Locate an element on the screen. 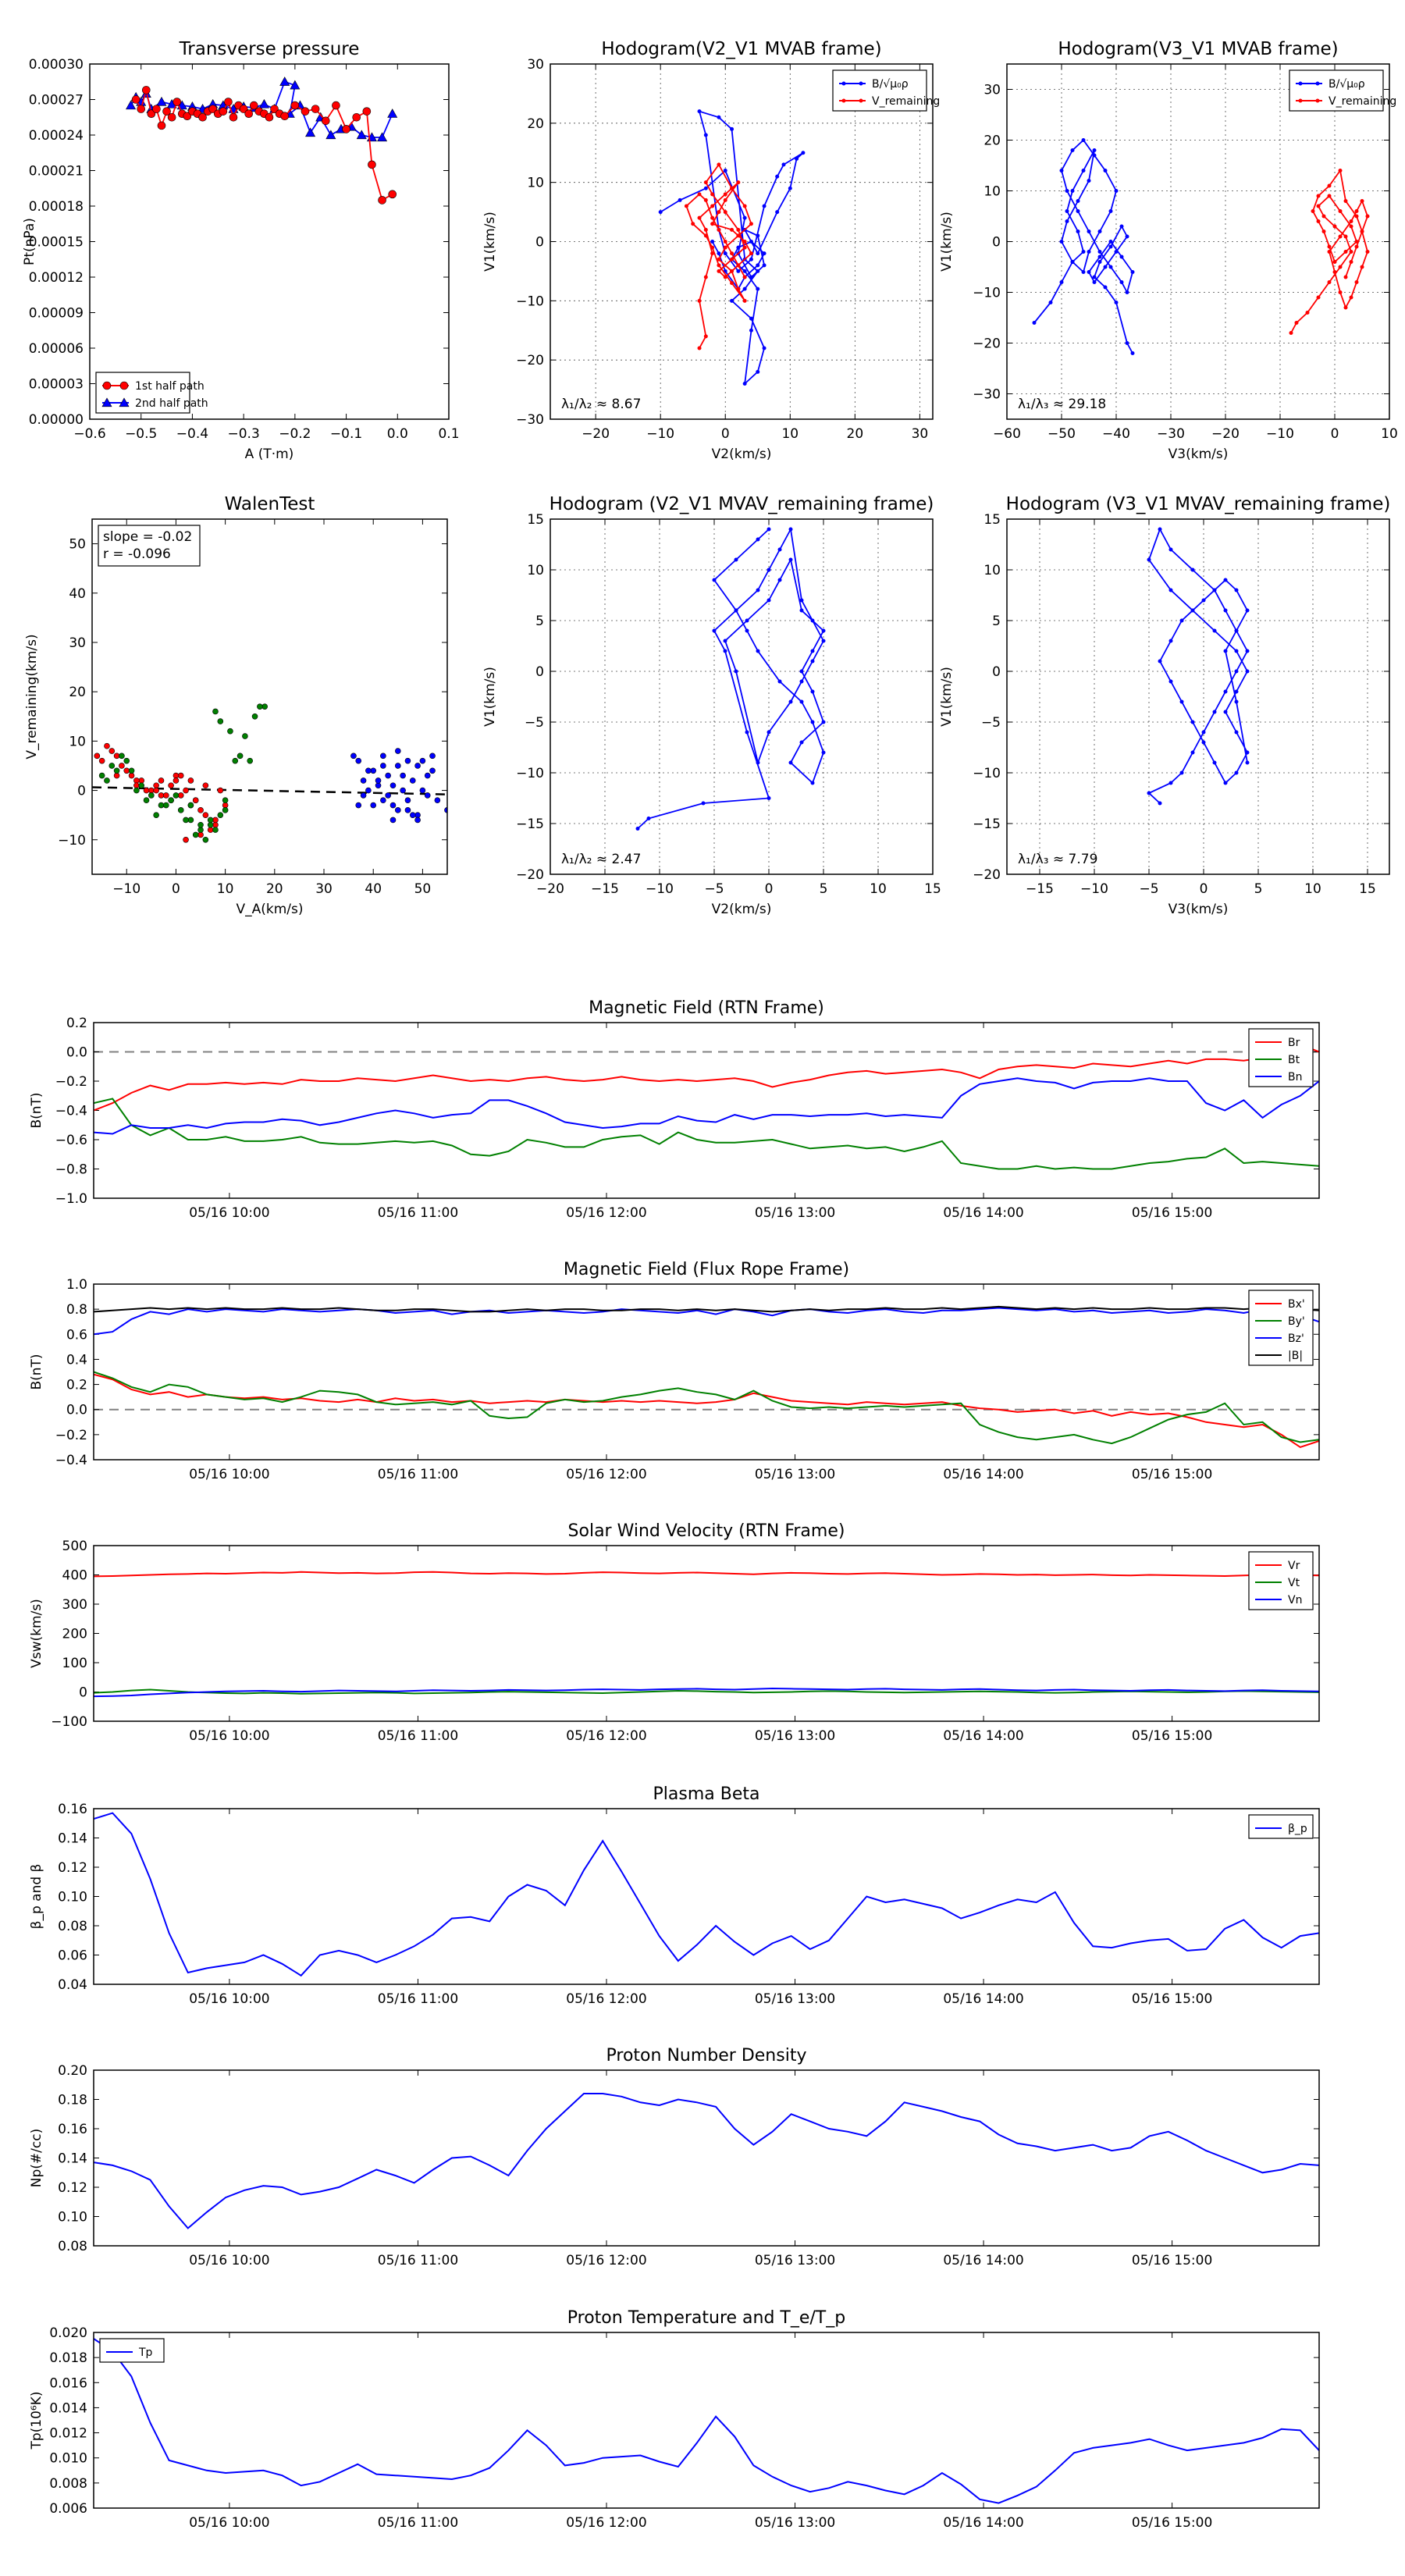  x-axis-label: A (T·m) is located at coordinates (270, 454).